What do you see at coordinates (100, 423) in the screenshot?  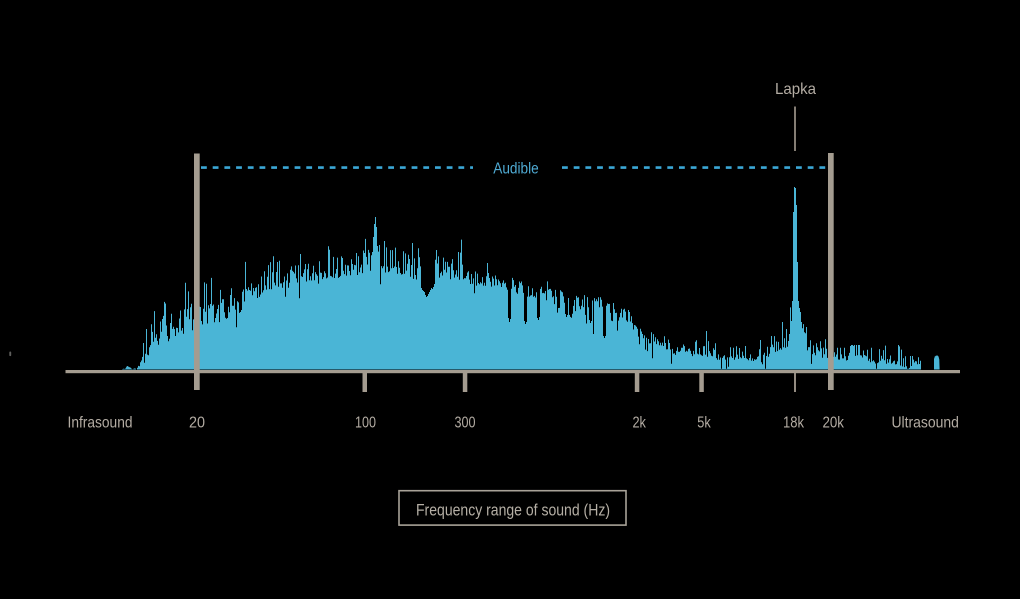 I see `svg-text: Infrasound` at bounding box center [100, 423].